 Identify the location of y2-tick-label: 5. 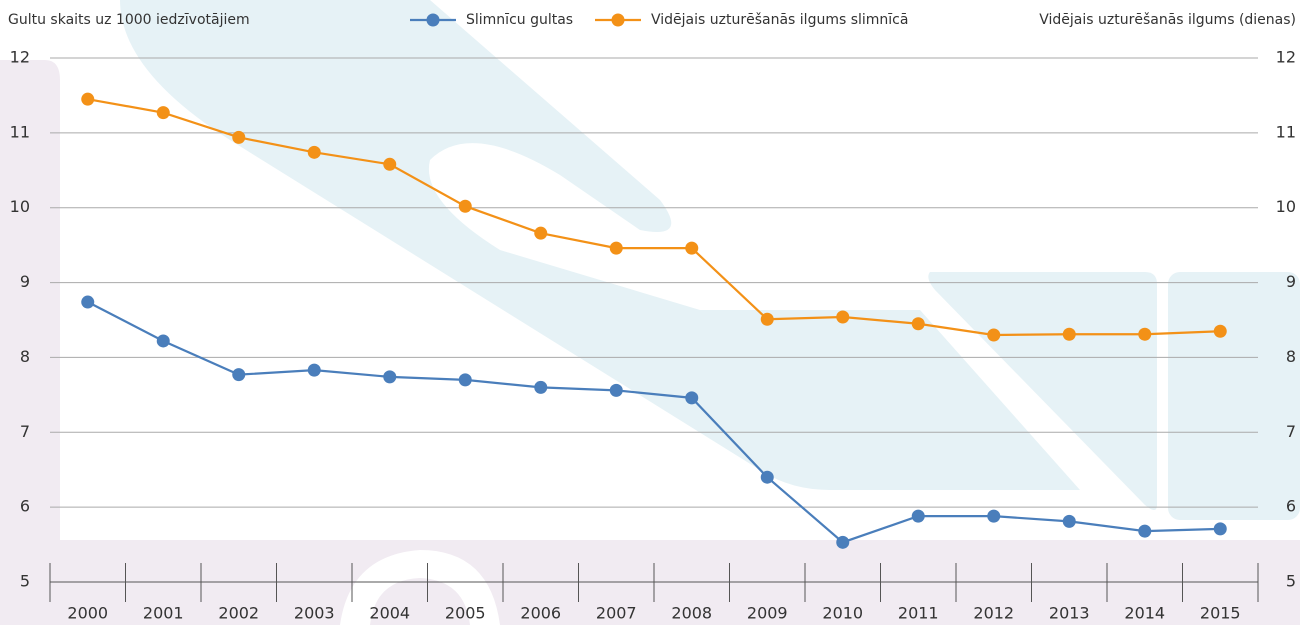
(1291, 581).